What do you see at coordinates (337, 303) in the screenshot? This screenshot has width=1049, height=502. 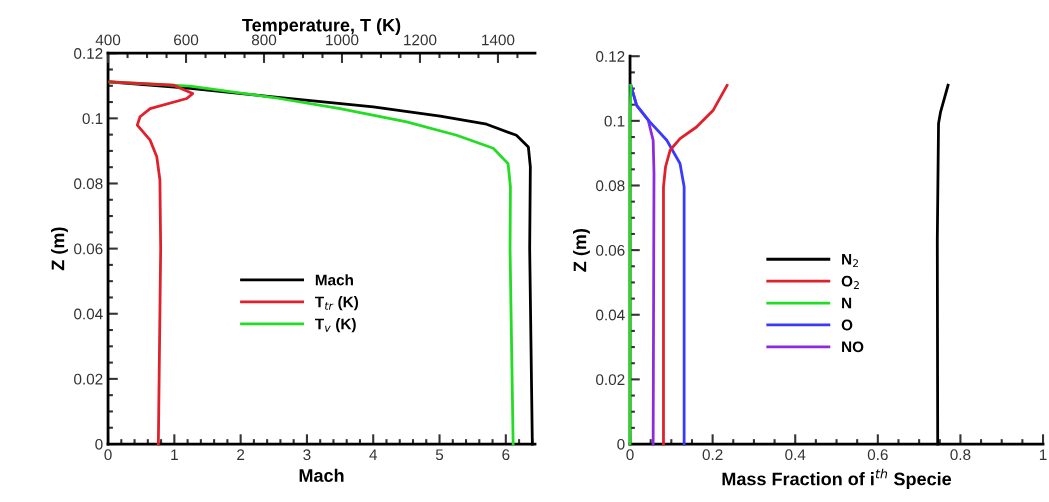 I see `legend-label: T$_{tr}$ (K)` at bounding box center [337, 303].